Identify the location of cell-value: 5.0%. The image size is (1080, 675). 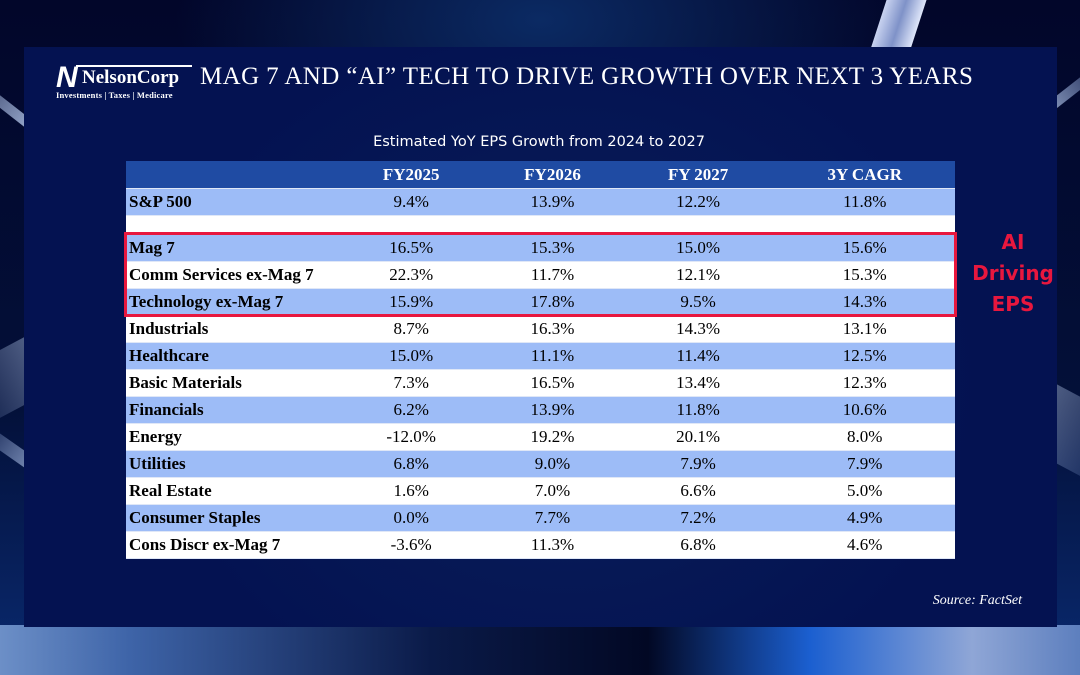
(863, 491).